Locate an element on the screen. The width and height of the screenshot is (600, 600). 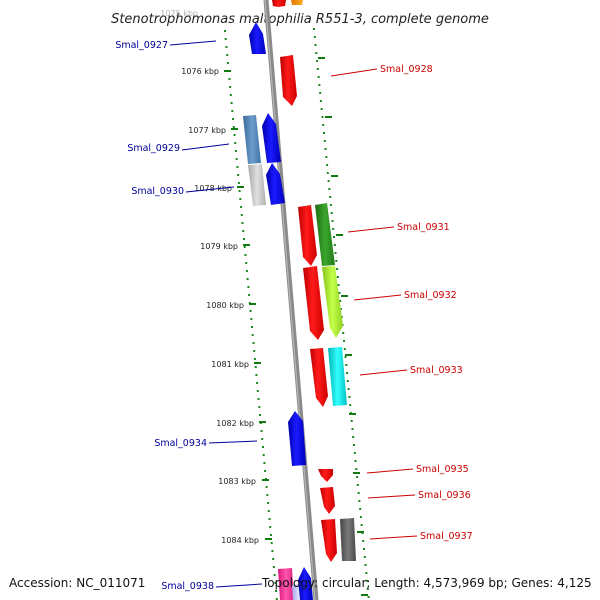
gene-label-smal-0935: Smal_0935 is located at coordinates (442, 469).